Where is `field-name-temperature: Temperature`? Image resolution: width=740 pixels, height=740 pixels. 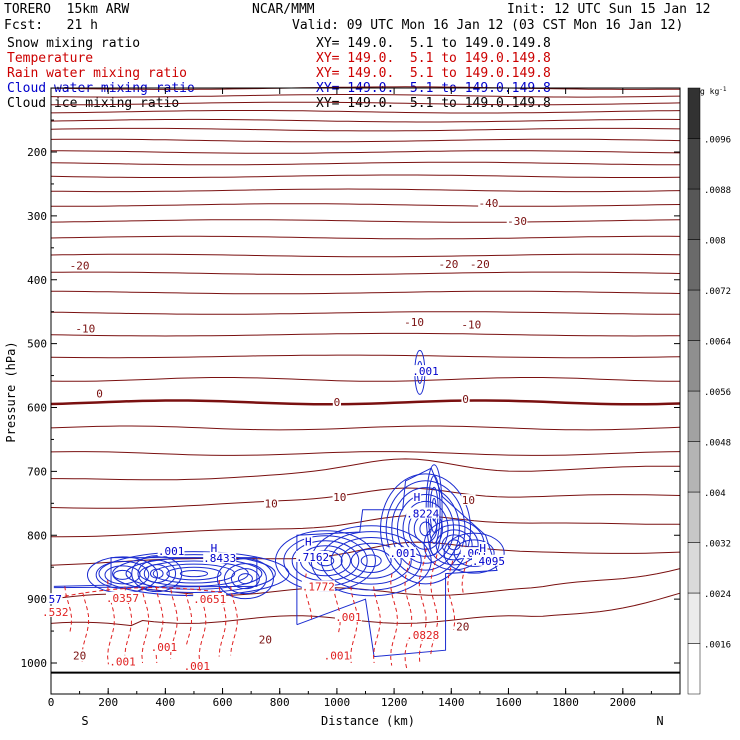 field-name-temperature: Temperature is located at coordinates (50, 58).